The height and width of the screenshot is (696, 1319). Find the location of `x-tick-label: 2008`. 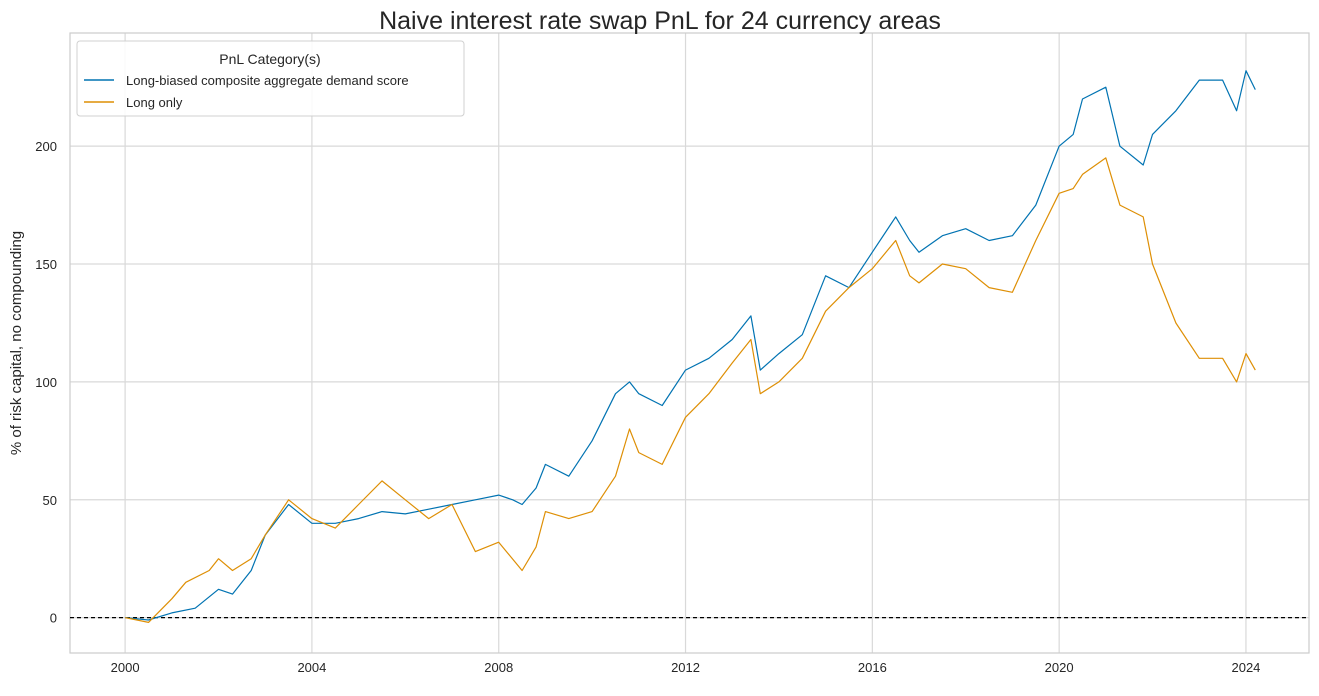

x-tick-label: 2008 is located at coordinates (498, 667).